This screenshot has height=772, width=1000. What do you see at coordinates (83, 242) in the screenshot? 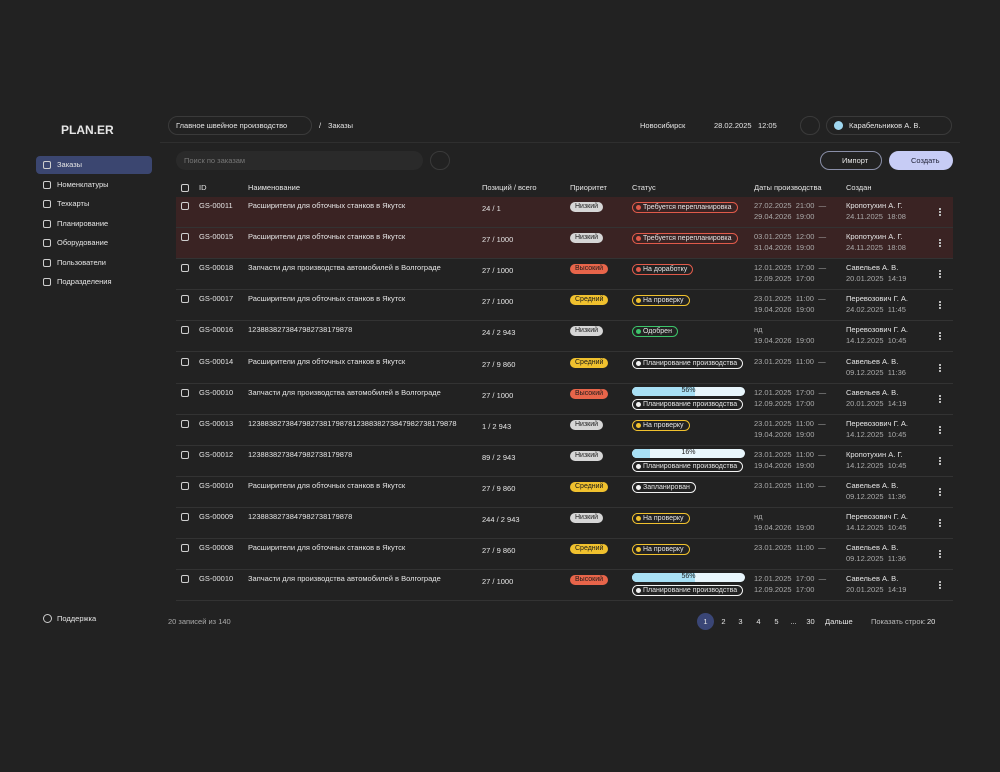
I see `menu-item: Оборудование` at bounding box center [83, 242].